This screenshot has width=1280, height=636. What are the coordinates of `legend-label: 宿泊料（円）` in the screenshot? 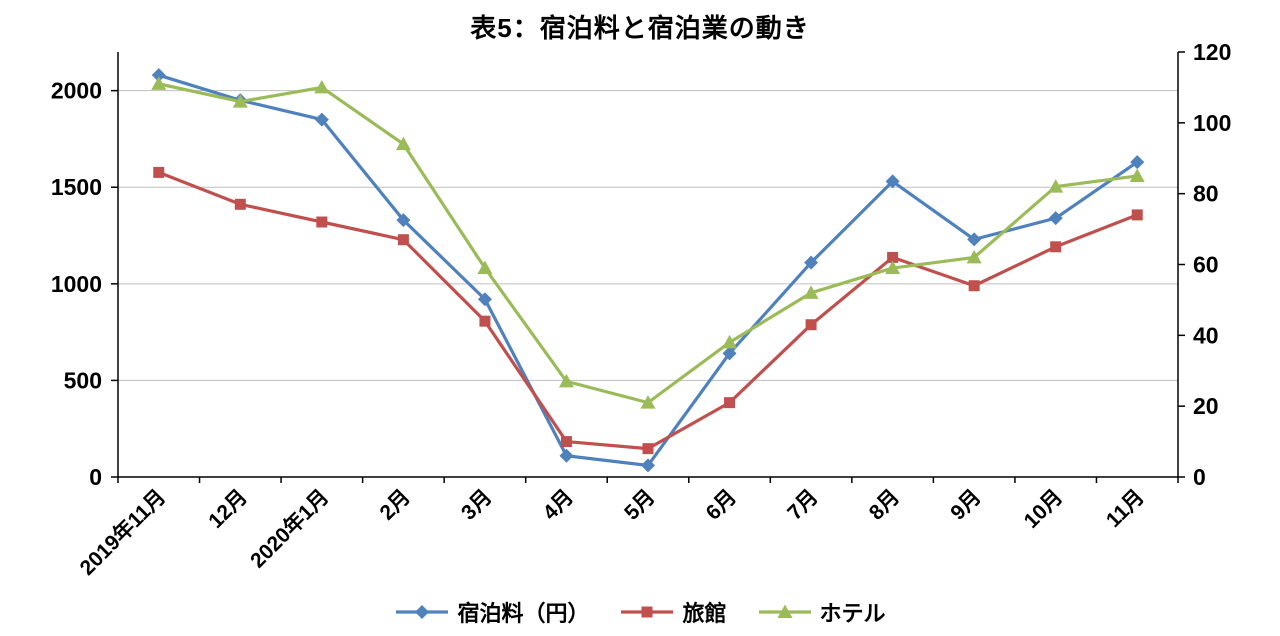 It's located at (523, 613).